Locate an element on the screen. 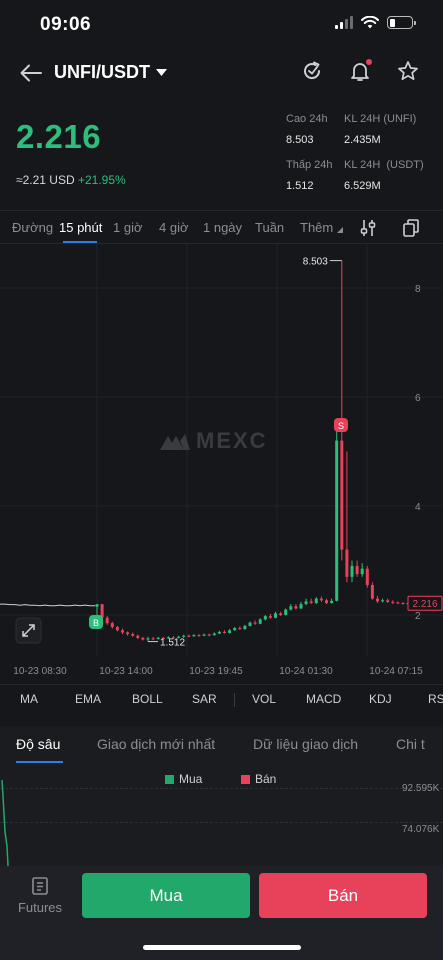 This screenshot has height=960, width=443. back-button is located at coordinates (31, 73).